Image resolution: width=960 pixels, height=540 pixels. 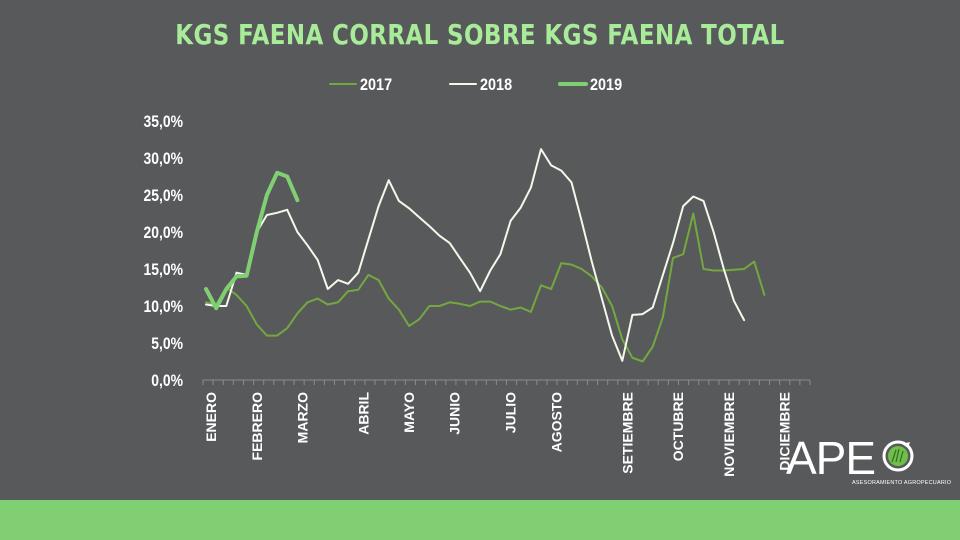 I want to click on ape-logo: APE ASESORAMIENTO AGROPECUARIO, so click(x=868, y=462).